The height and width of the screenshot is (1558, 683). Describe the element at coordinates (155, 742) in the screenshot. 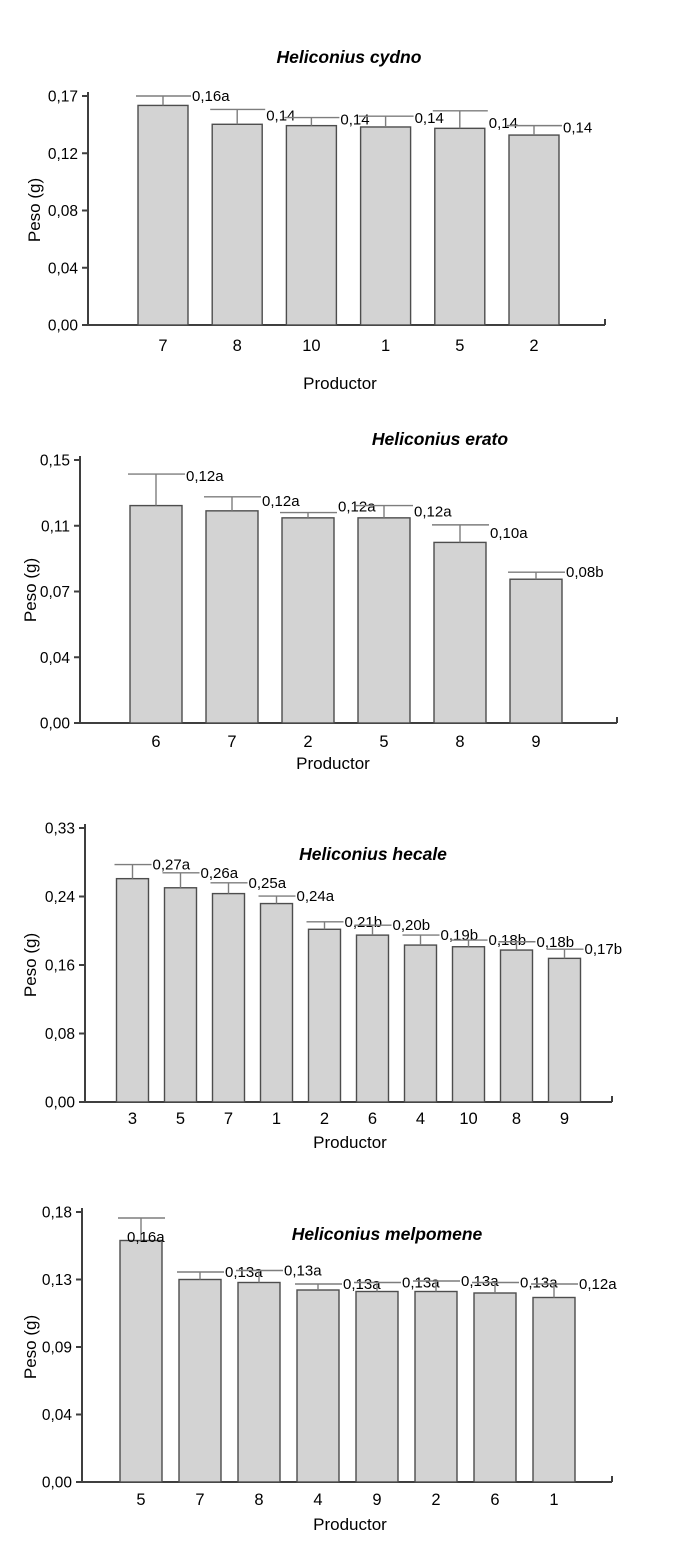

I see `category-label: 6` at that location.